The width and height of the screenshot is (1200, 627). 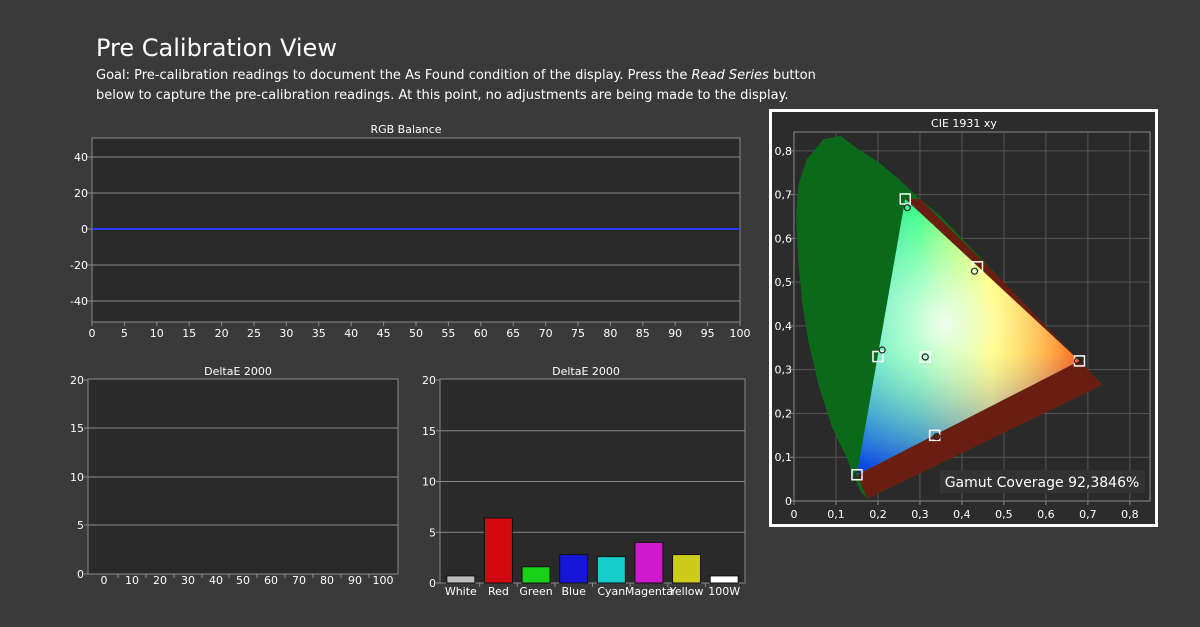 What do you see at coordinates (448, 333) in the screenshot?
I see `rgb-x-tick-label: 55` at bounding box center [448, 333].